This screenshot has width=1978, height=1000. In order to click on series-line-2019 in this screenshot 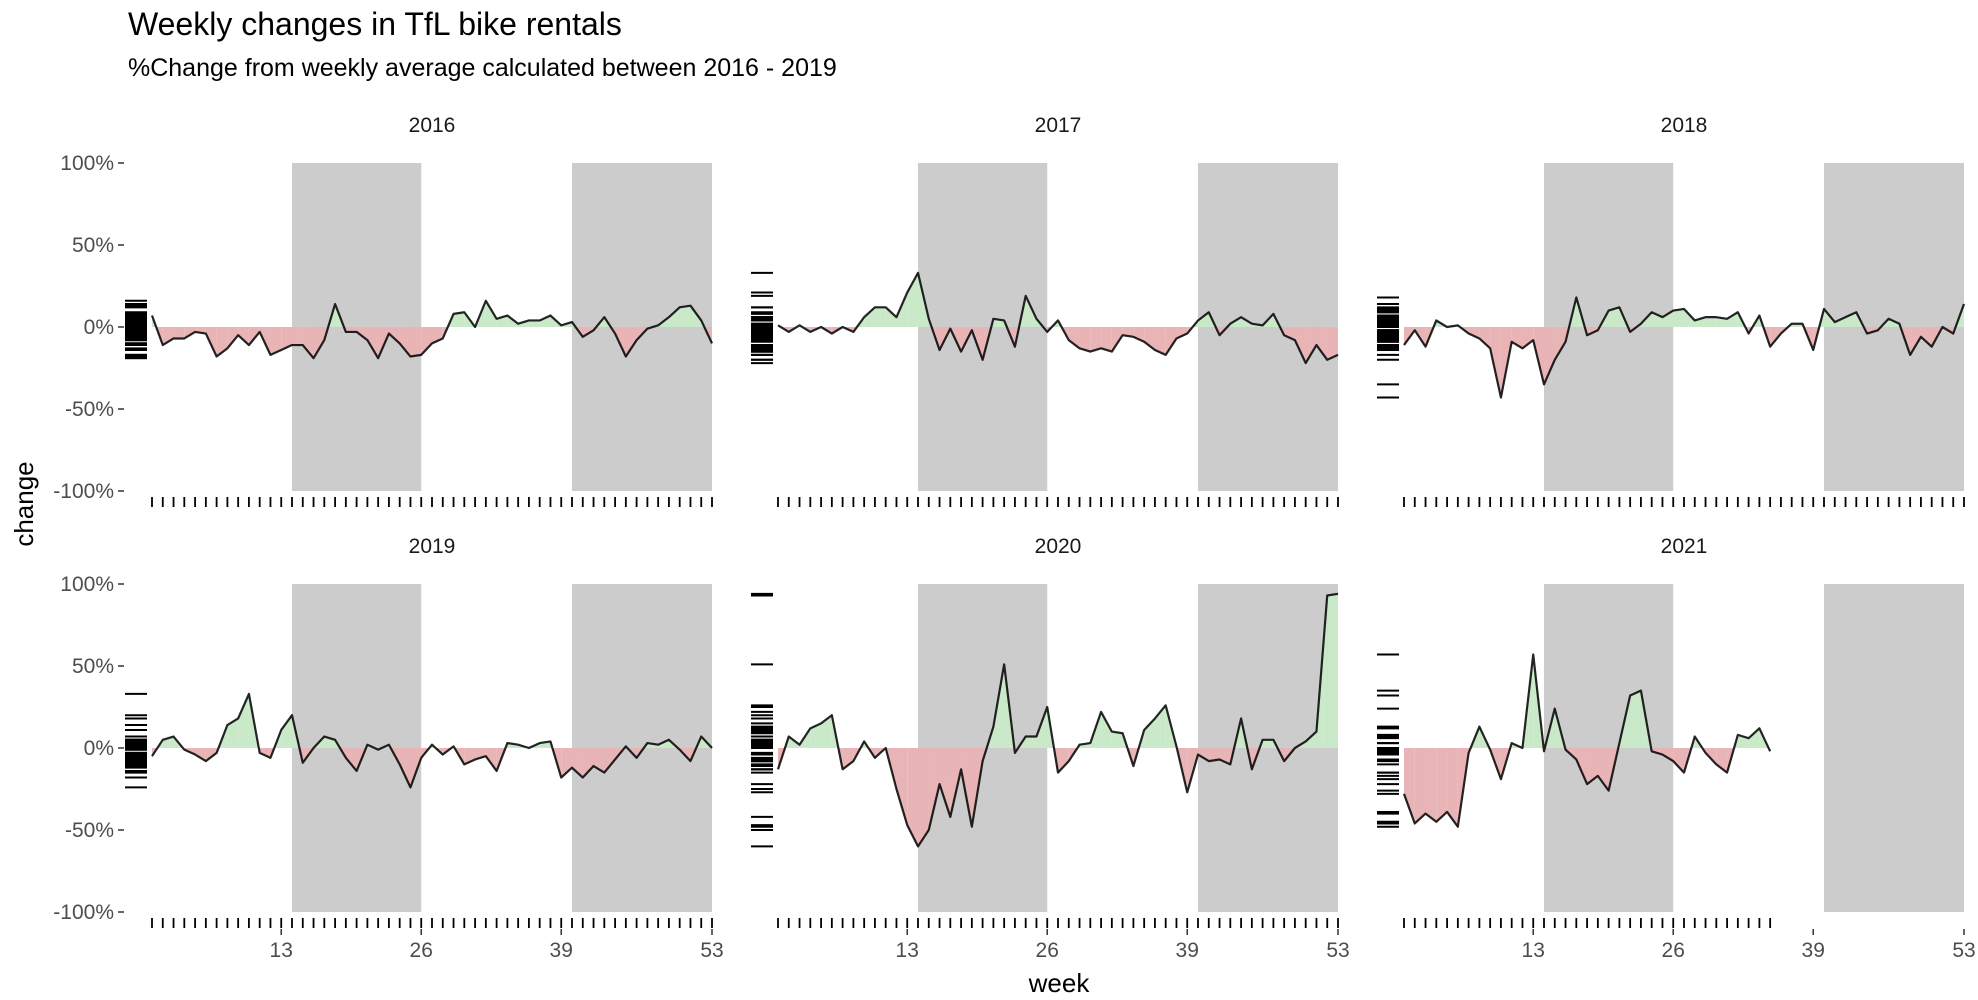, I will do `click(432, 740)`.